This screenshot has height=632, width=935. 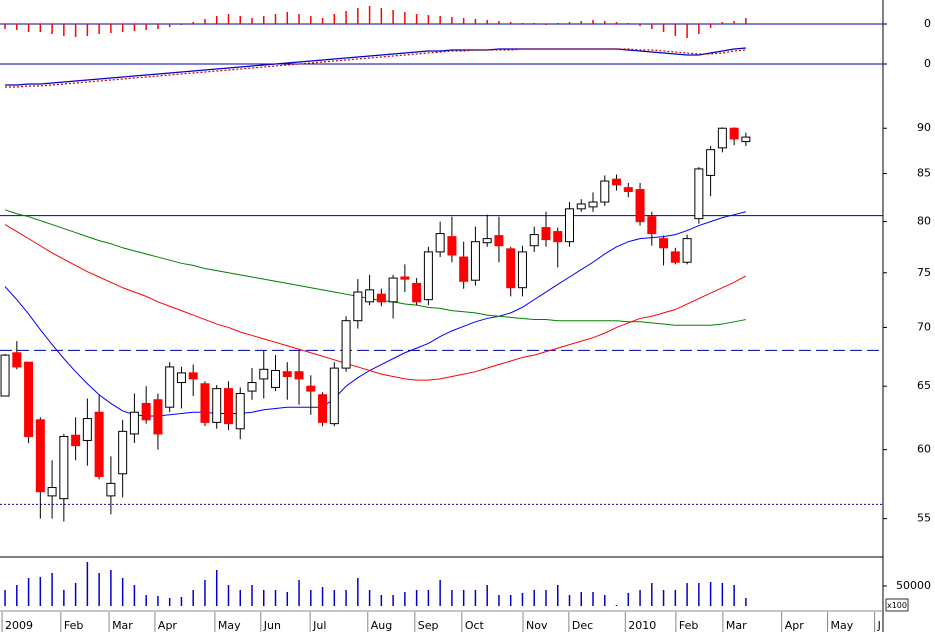 I want to click on x-tick-label: 2009, so click(x=19, y=625).